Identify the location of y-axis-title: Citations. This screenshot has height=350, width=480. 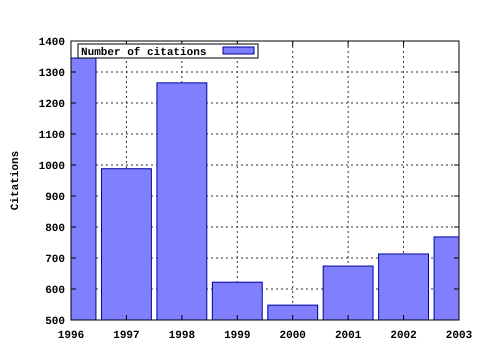
(16, 180).